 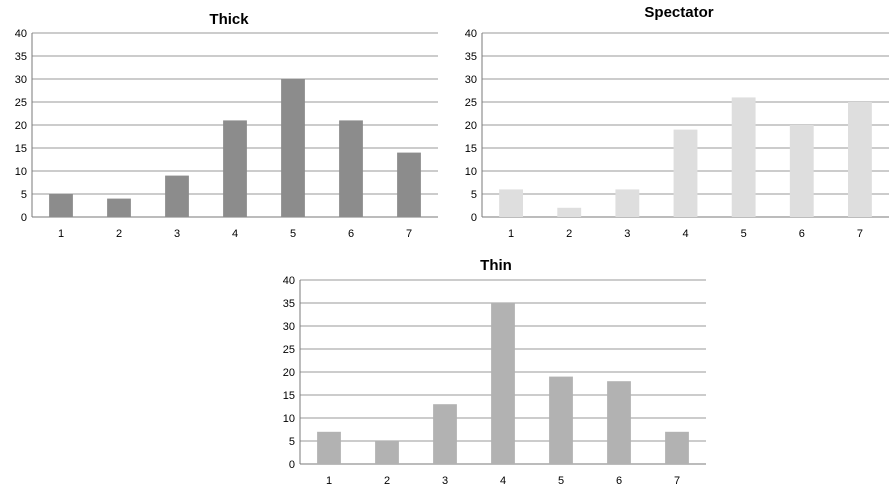 I want to click on chart-title: Thin, so click(x=496, y=265).